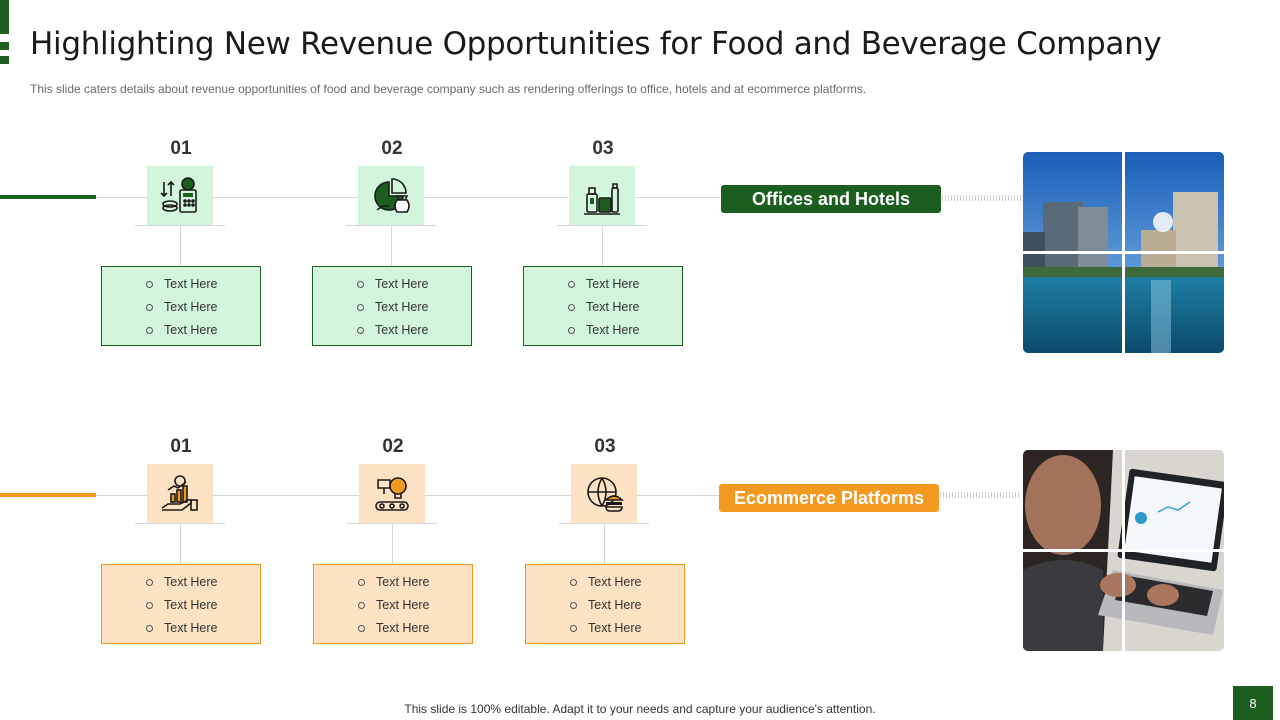  I want to click on global-food-icon, so click(604, 494).